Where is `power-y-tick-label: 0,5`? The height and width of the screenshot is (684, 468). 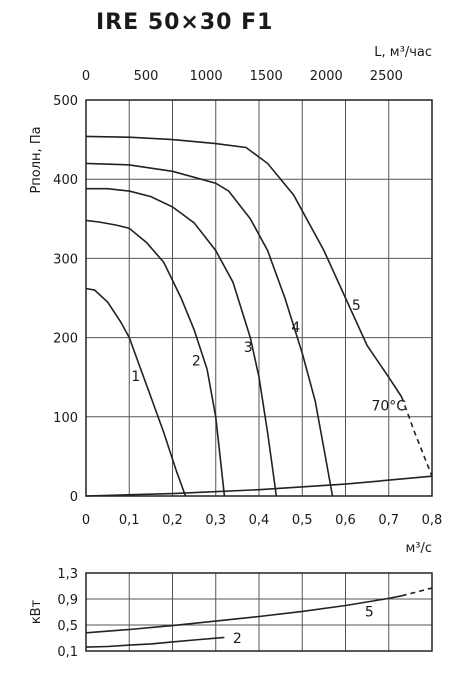
power-y-tick-label: 0,5 is located at coordinates (67, 626).